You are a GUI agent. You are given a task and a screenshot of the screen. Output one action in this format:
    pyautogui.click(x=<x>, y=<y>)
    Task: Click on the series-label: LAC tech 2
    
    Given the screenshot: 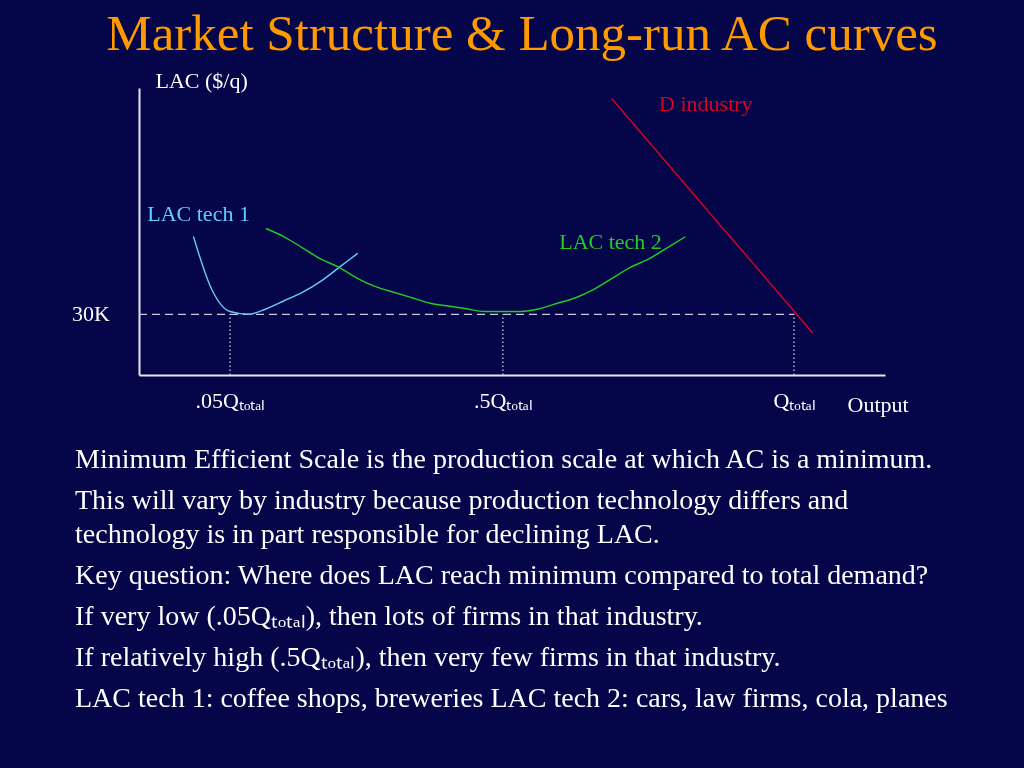 What is the action you would take?
    pyautogui.click(x=610, y=242)
    